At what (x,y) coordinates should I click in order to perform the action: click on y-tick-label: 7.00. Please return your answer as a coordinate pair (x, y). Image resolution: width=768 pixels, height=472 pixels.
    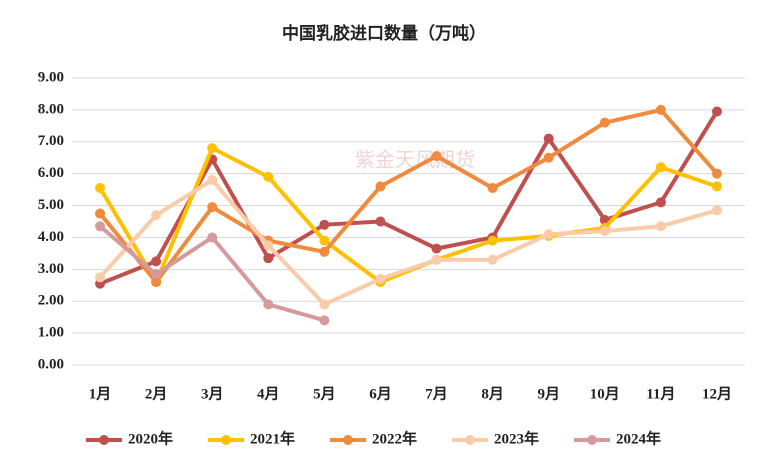
    Looking at the image, I should click on (51, 141).